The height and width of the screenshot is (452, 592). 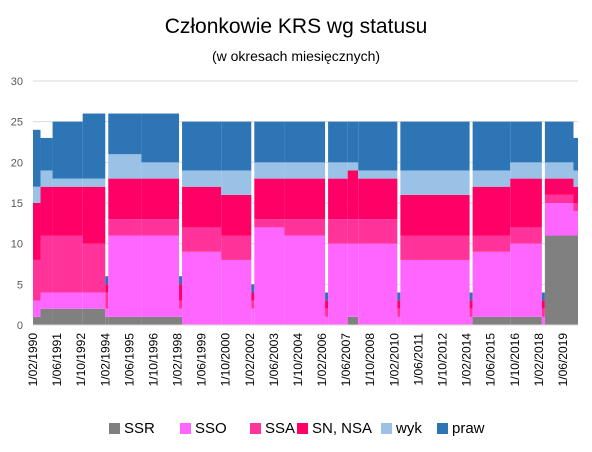 I want to click on x-tick-label: 1/06/2019, so click(x=563, y=360).